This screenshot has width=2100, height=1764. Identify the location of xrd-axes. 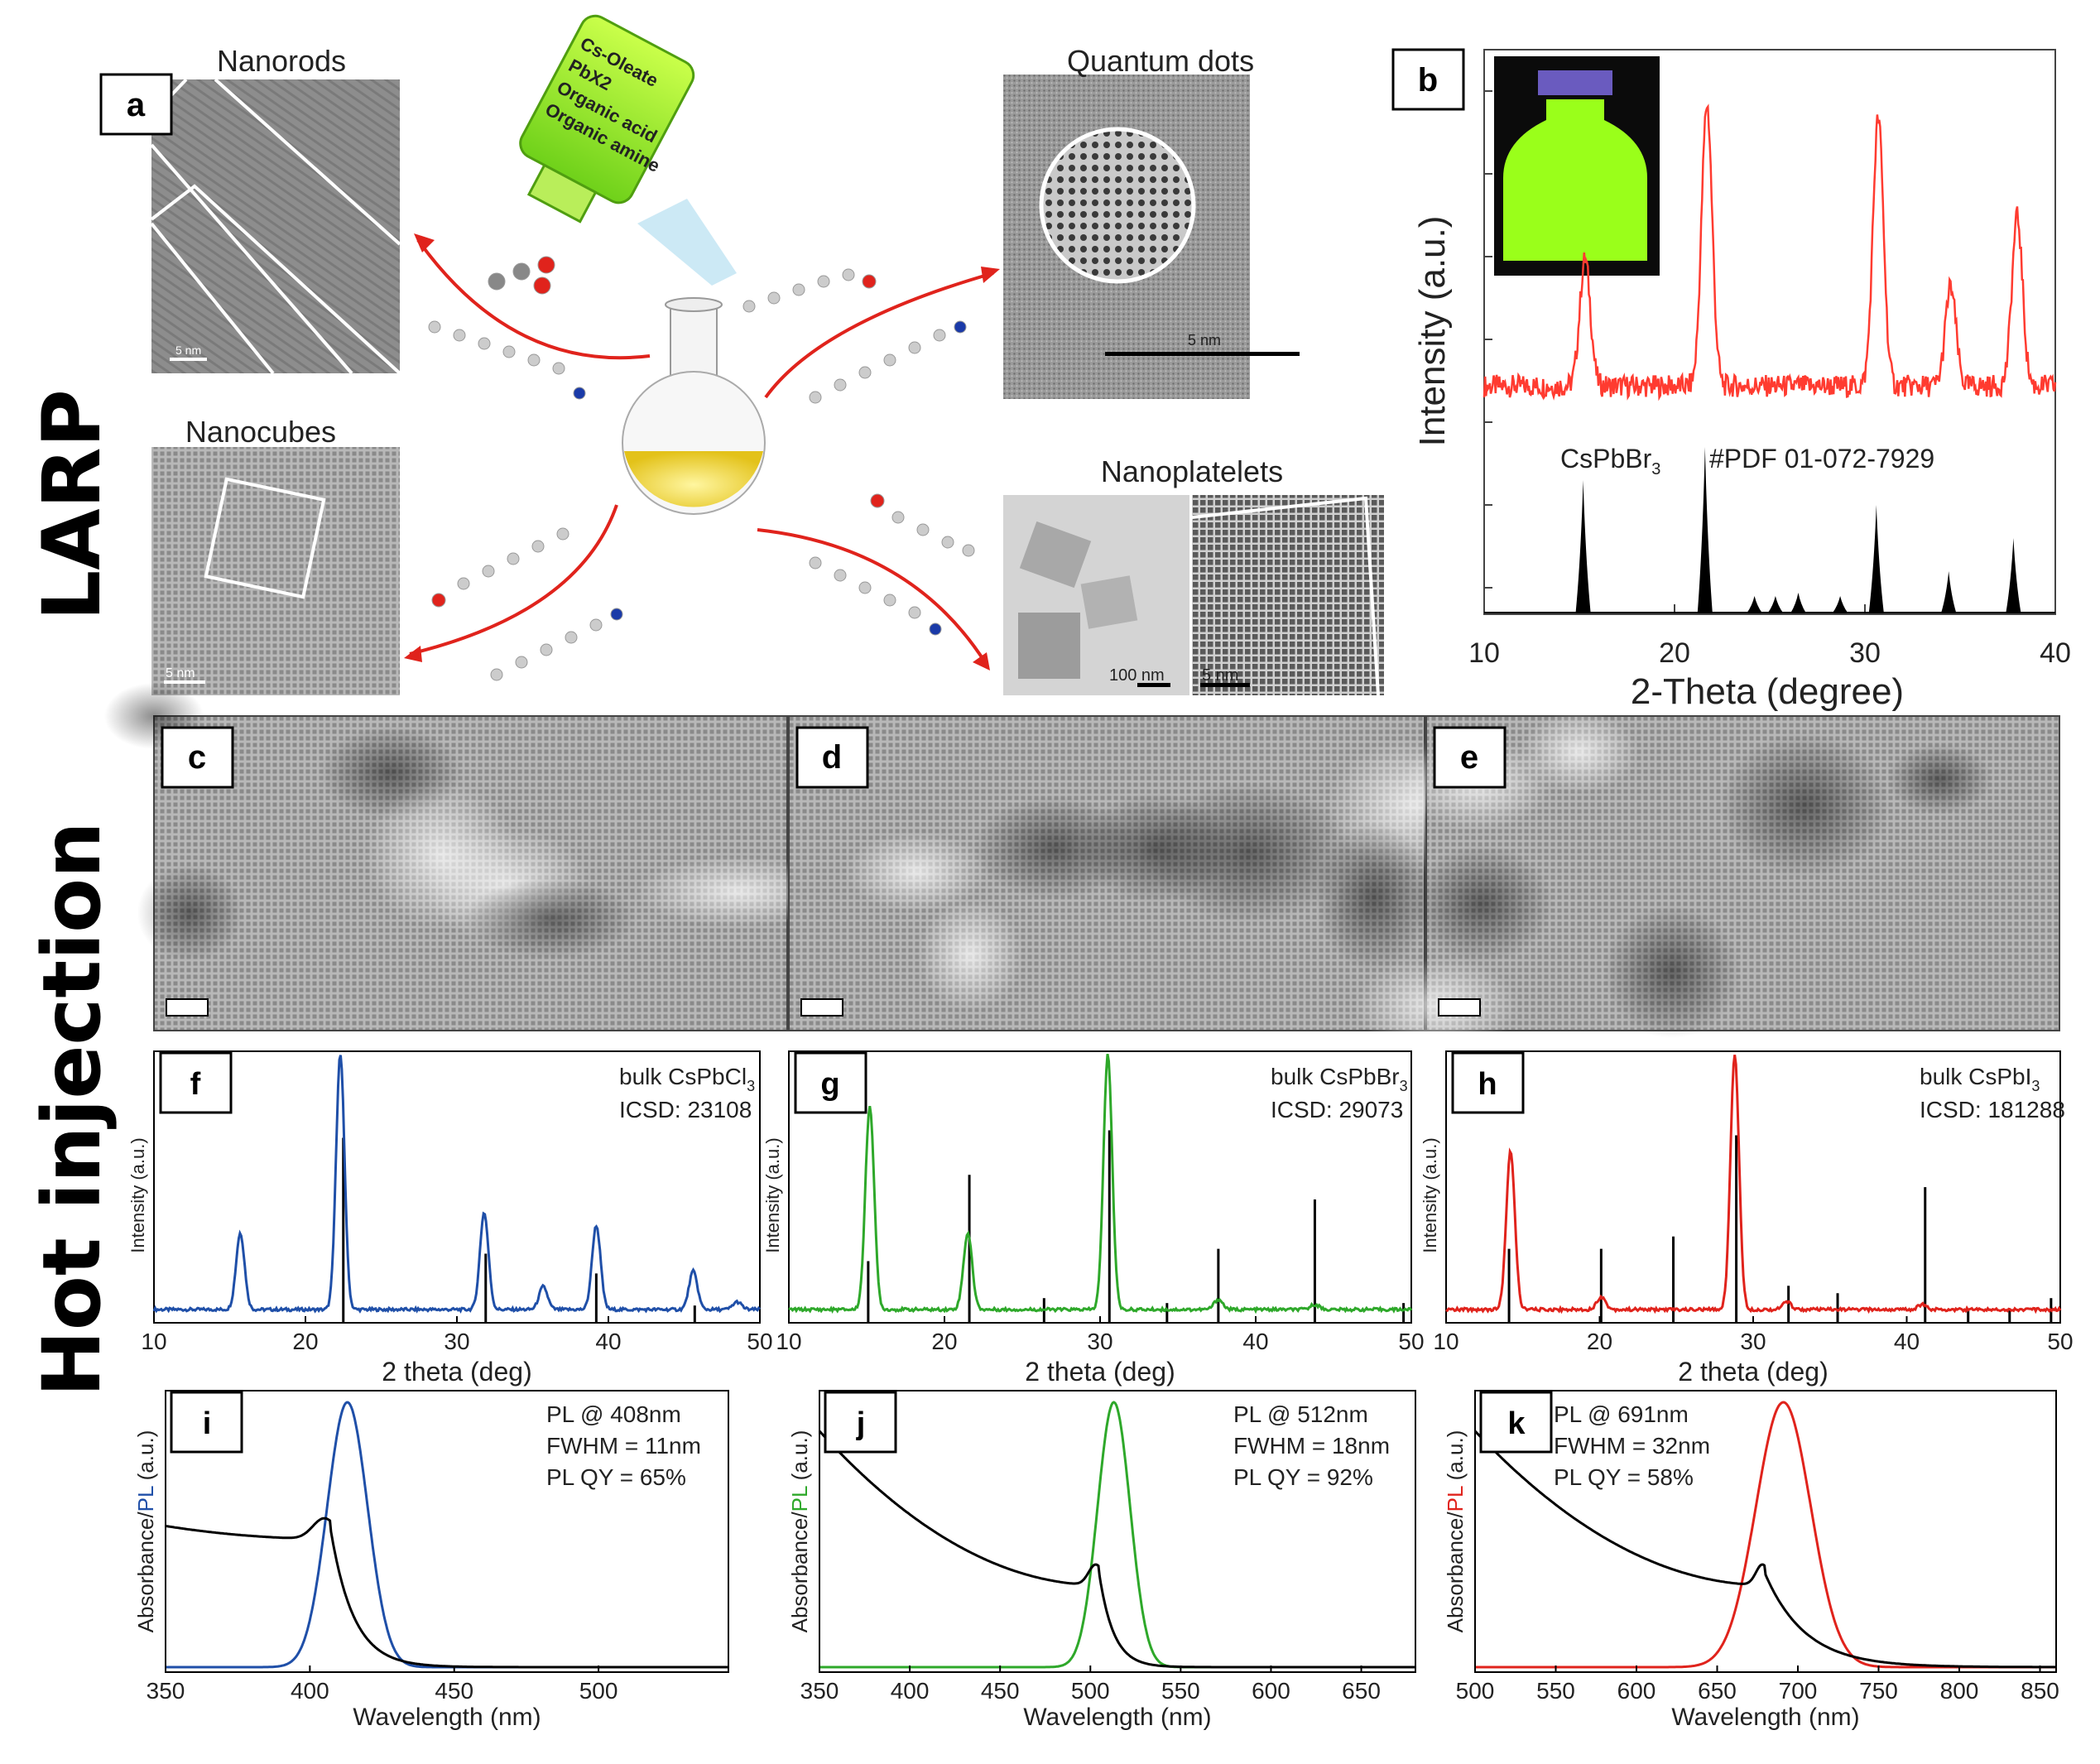
(457, 1187).